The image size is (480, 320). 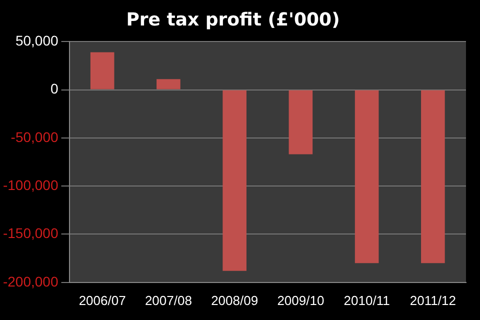 I want to click on y-tick-label: 50,000, so click(x=36, y=40).